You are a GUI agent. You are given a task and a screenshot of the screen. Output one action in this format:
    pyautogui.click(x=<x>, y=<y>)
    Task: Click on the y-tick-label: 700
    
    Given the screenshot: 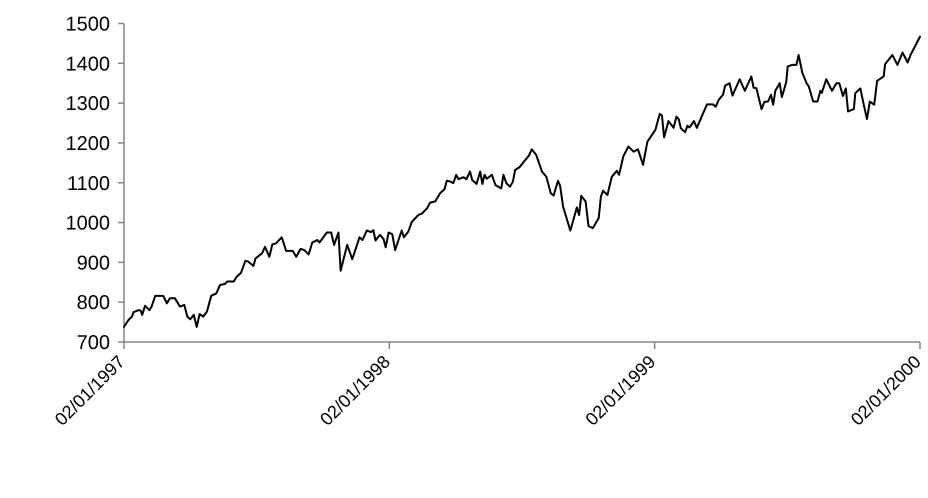 What is the action you would take?
    pyautogui.click(x=93, y=343)
    